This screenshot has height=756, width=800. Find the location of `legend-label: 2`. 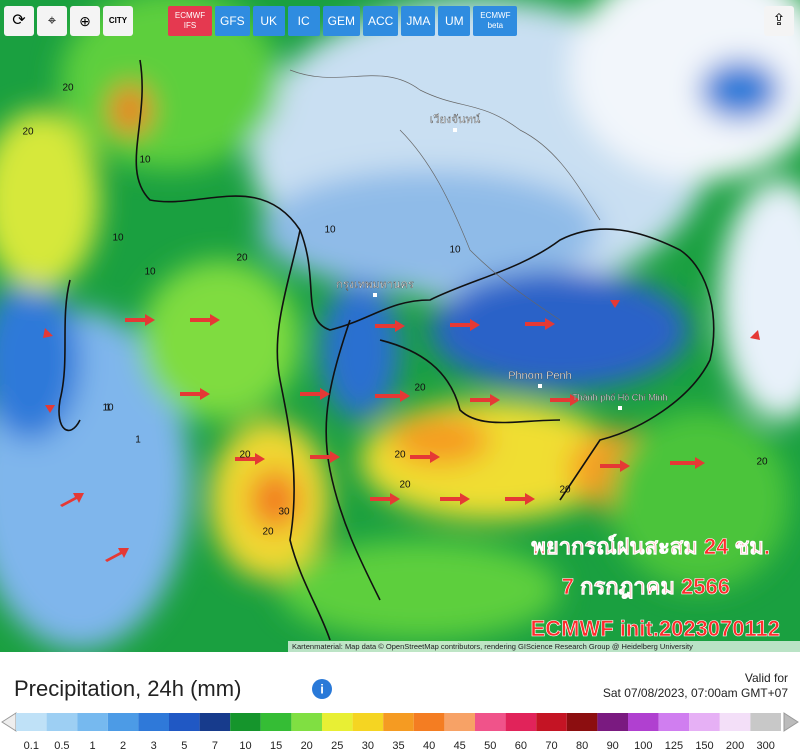

legend-label: 2 is located at coordinates (123, 746).